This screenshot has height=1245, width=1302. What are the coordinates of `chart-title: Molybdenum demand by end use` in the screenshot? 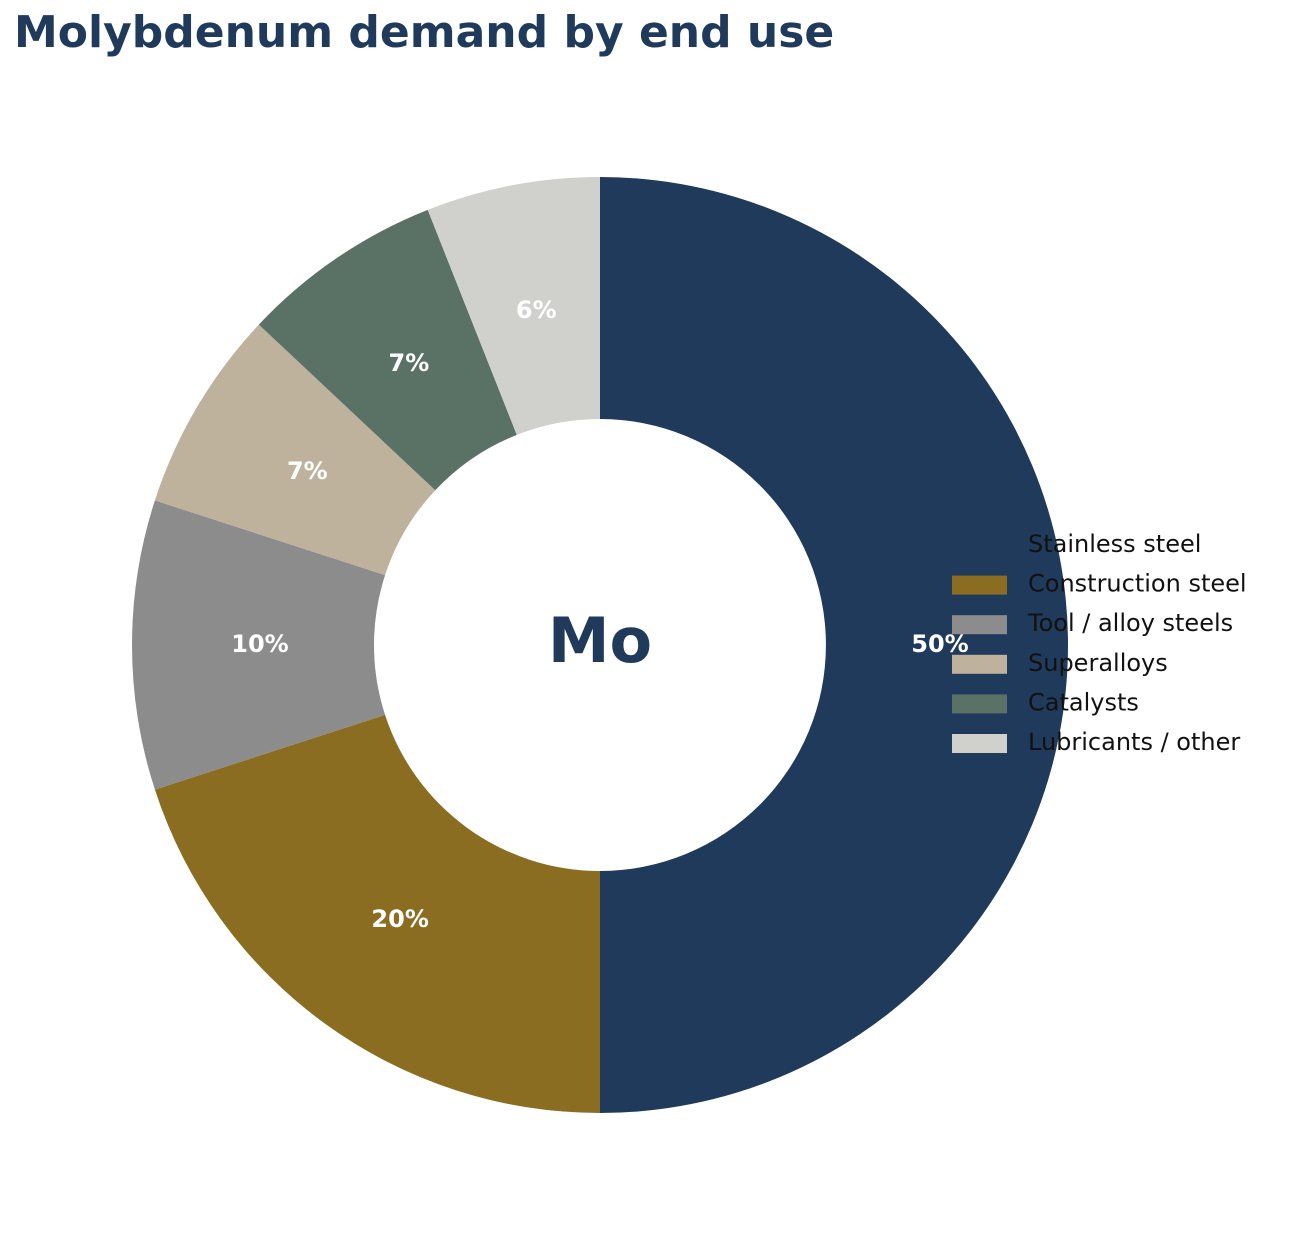 It's located at (424, 32).